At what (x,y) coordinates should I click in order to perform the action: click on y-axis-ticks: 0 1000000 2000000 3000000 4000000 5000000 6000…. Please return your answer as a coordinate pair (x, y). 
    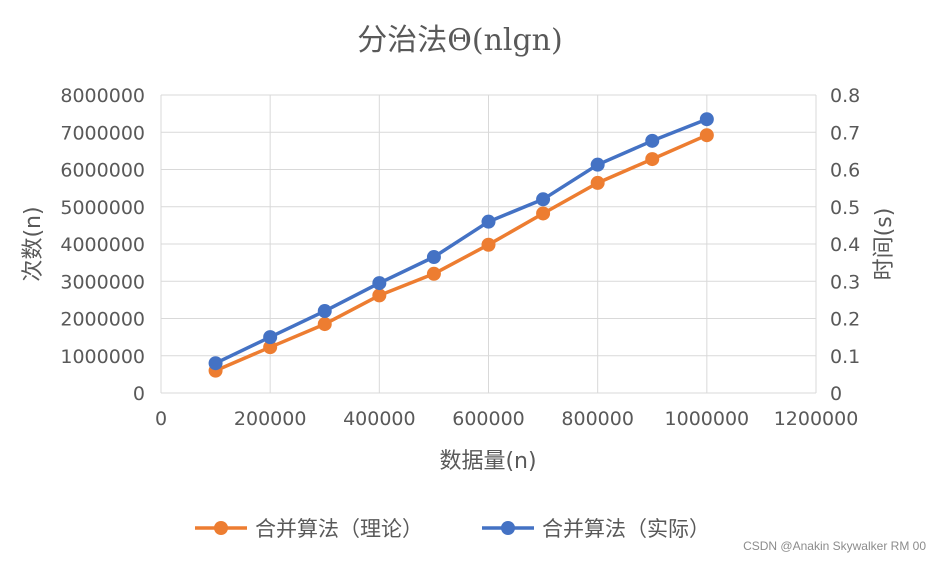
    Looking at the image, I should click on (102, 245).